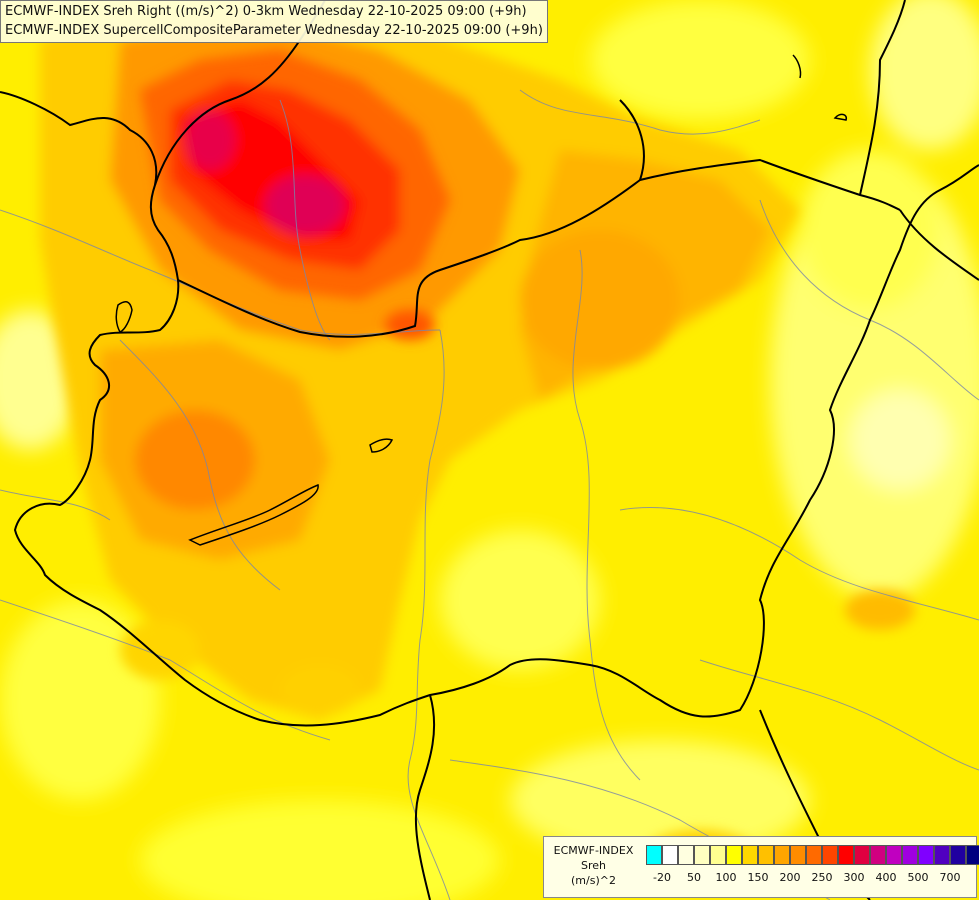 Image resolution: width=979 pixels, height=900 pixels. I want to click on legend-tick-labels: -20 50 100 150 200 250 300 400 500 700, so click(811, 879).